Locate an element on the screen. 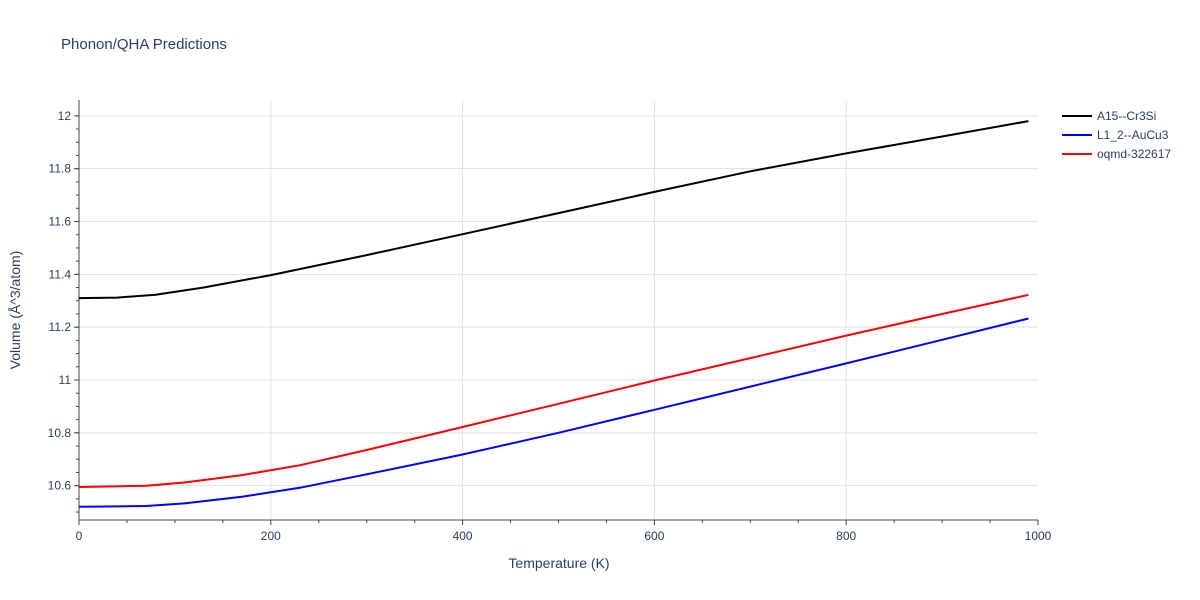  legend: A15--Cr3Si L1_2--AuCu3 oqmd-322617 is located at coordinates (1116, 134).